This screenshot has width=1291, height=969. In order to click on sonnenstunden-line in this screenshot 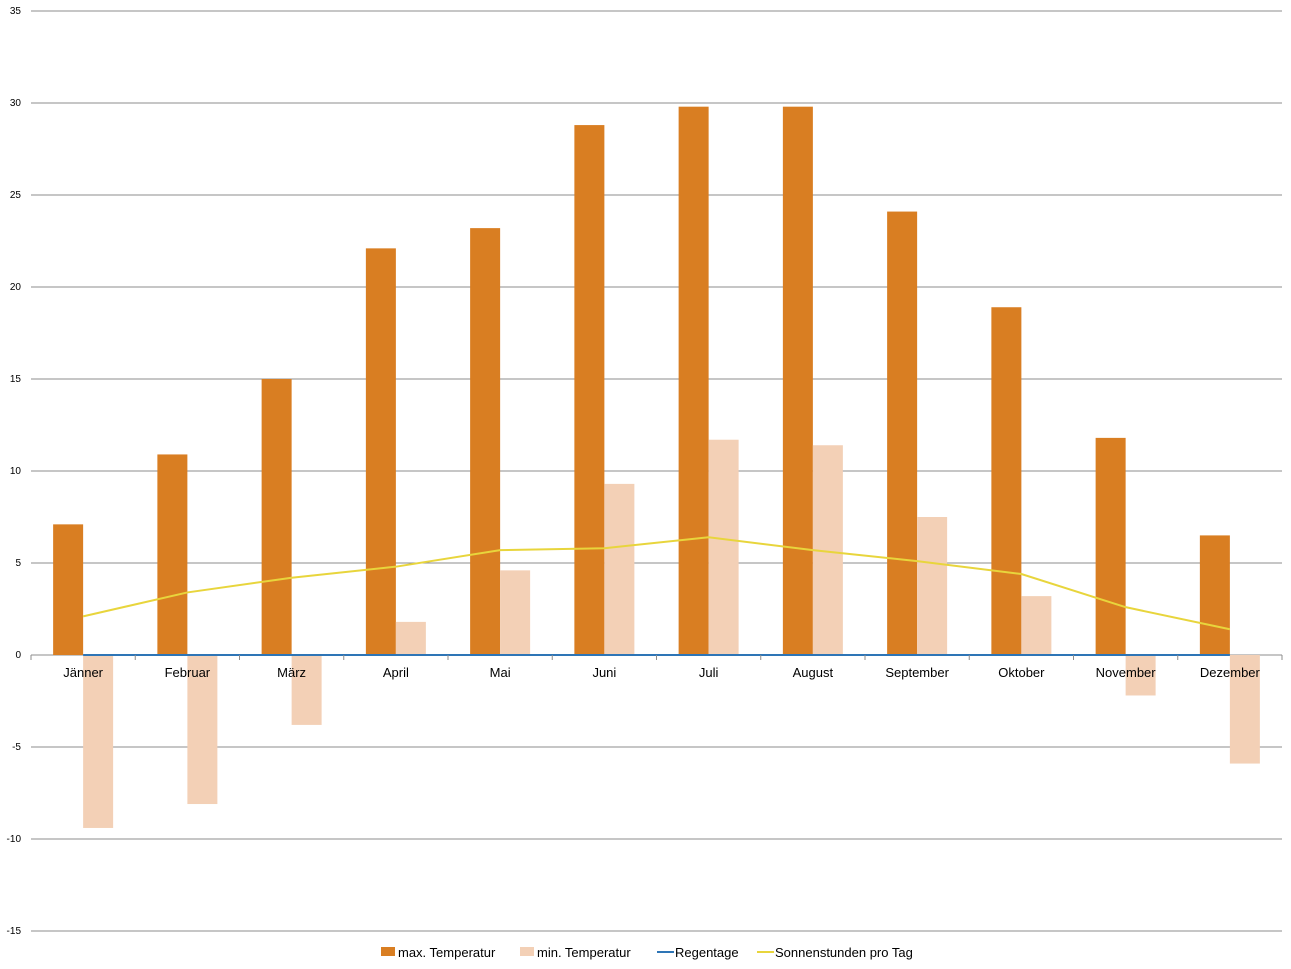, I will do `click(656, 583)`.